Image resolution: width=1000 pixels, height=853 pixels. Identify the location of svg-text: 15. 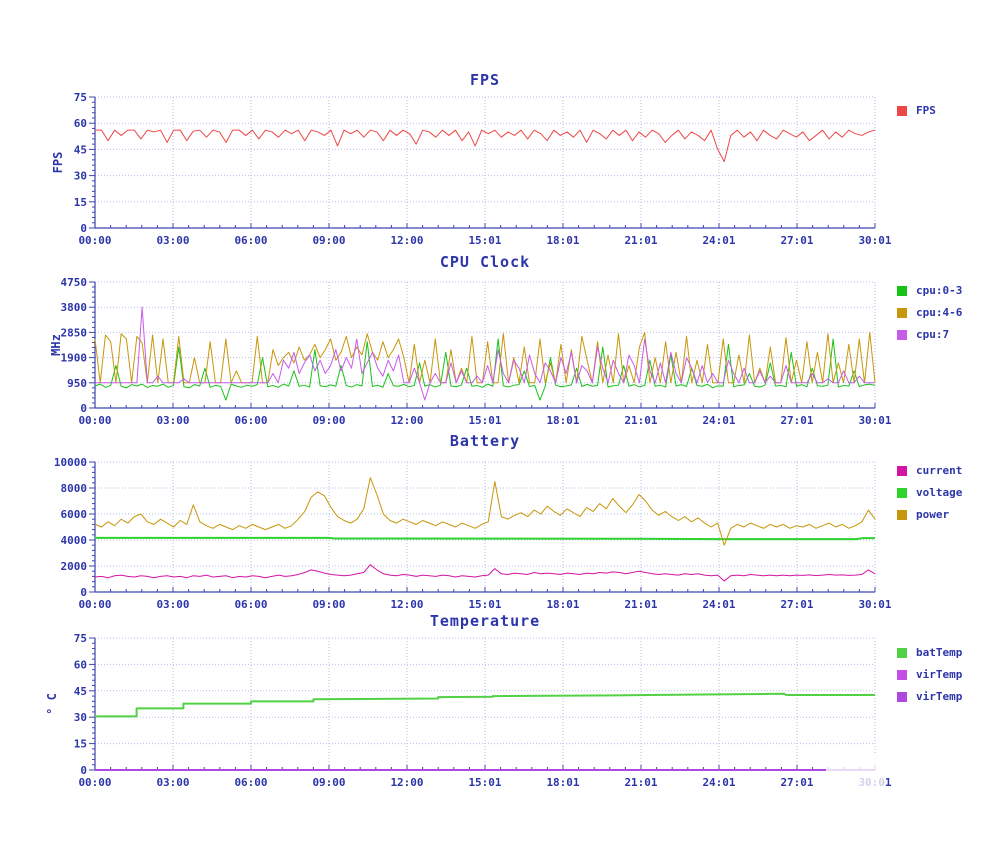
(80, 202).